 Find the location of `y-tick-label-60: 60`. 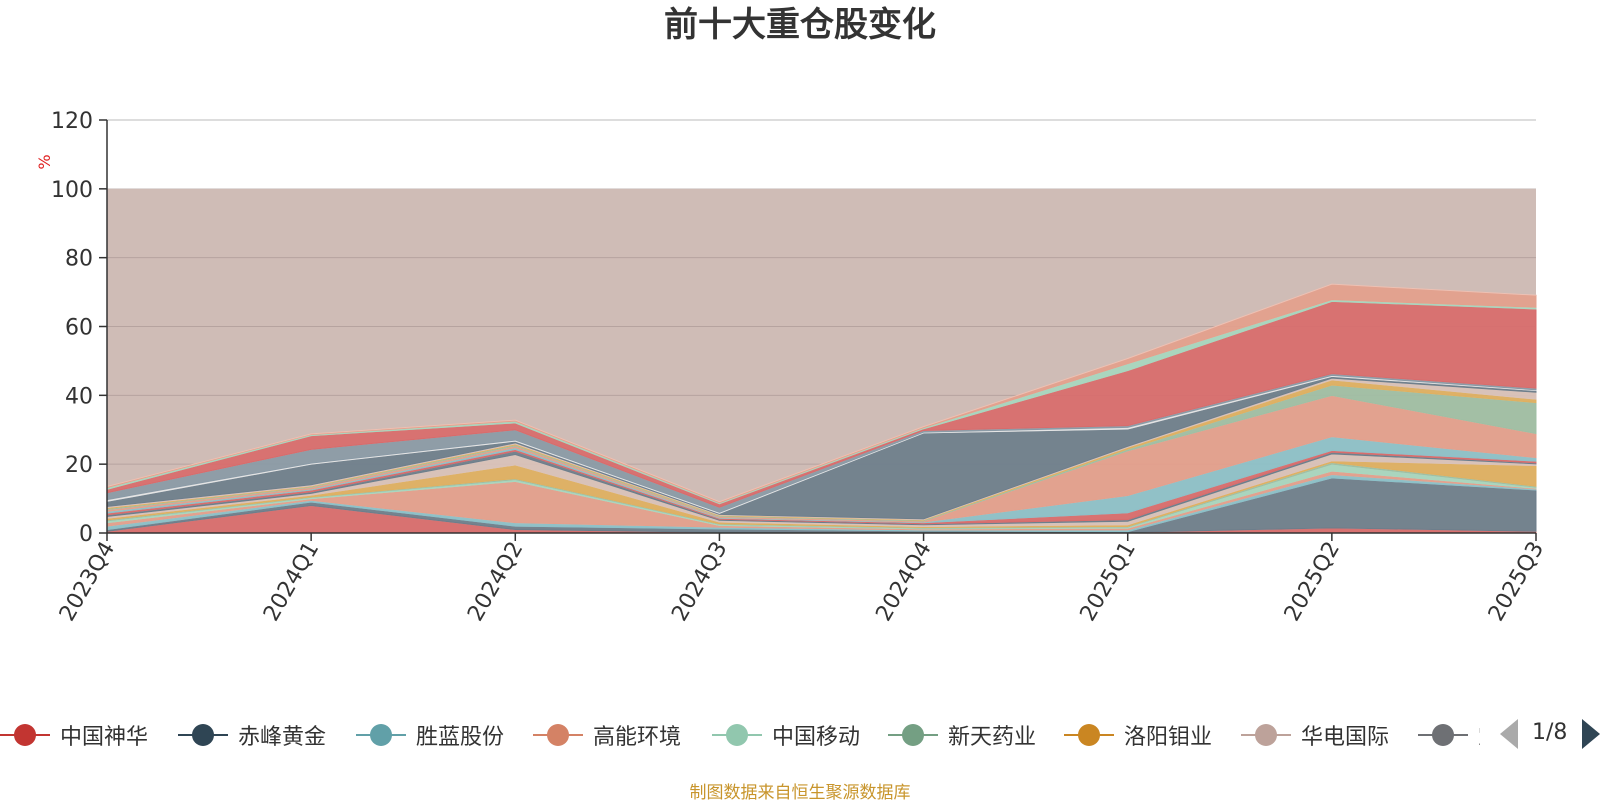

y-tick-label-60: 60 is located at coordinates (79, 328).